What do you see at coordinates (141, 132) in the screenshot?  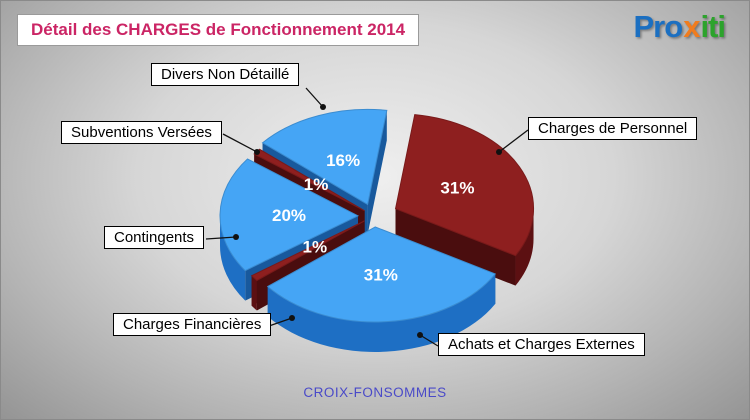 I see `slice-label-subventions-versees: Subventions Versées` at bounding box center [141, 132].